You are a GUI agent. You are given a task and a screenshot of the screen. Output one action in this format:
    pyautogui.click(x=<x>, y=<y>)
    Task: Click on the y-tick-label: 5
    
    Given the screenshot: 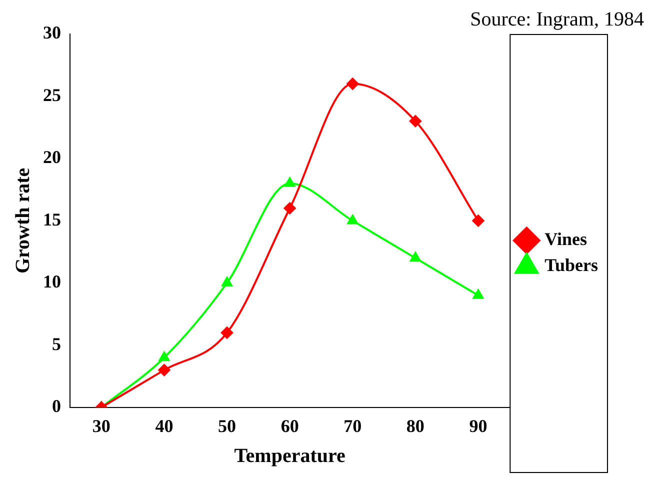 What is the action you would take?
    pyautogui.click(x=56, y=344)
    